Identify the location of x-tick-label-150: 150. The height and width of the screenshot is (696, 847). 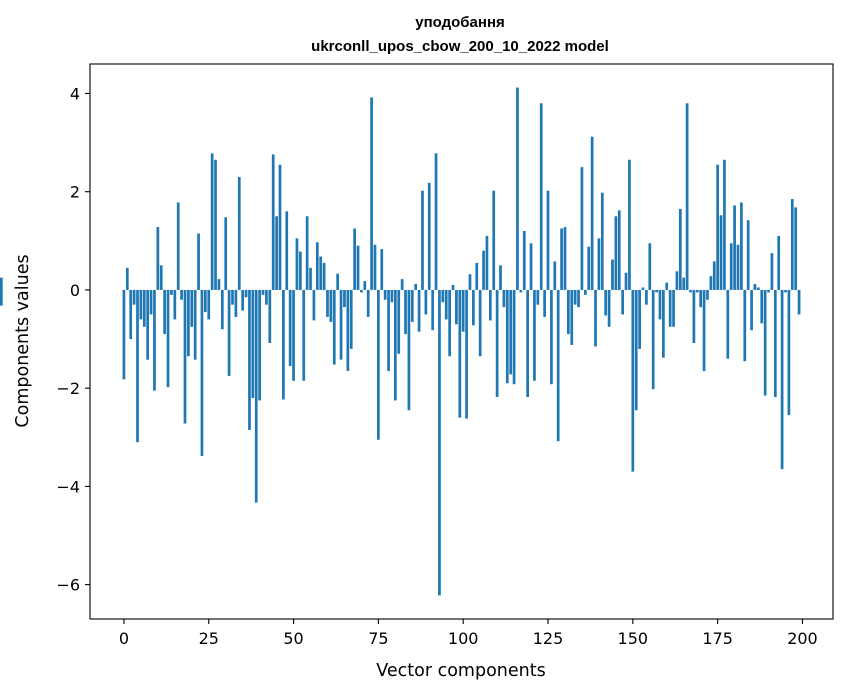
(633, 638).